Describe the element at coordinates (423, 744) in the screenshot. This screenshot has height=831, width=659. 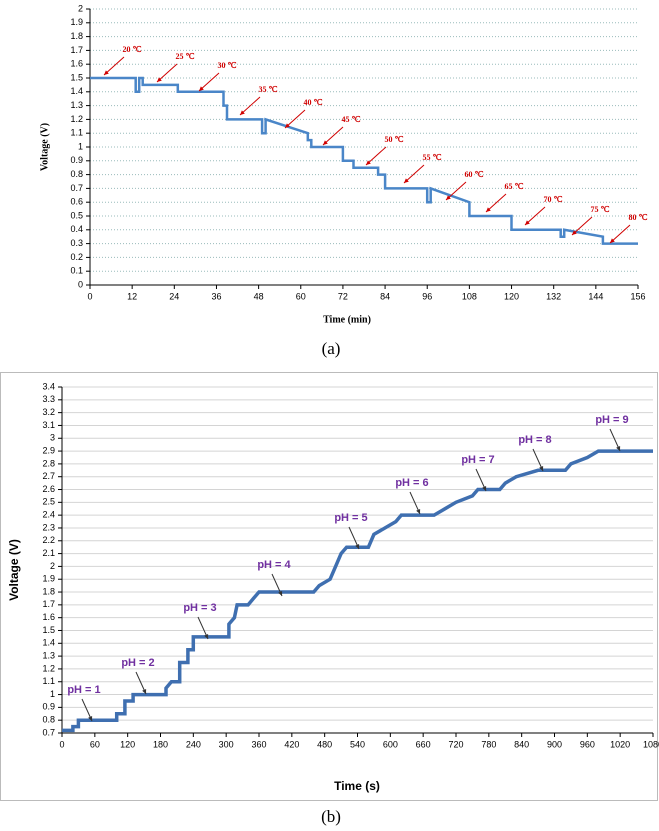
I see `x-tick-label: 660` at that location.